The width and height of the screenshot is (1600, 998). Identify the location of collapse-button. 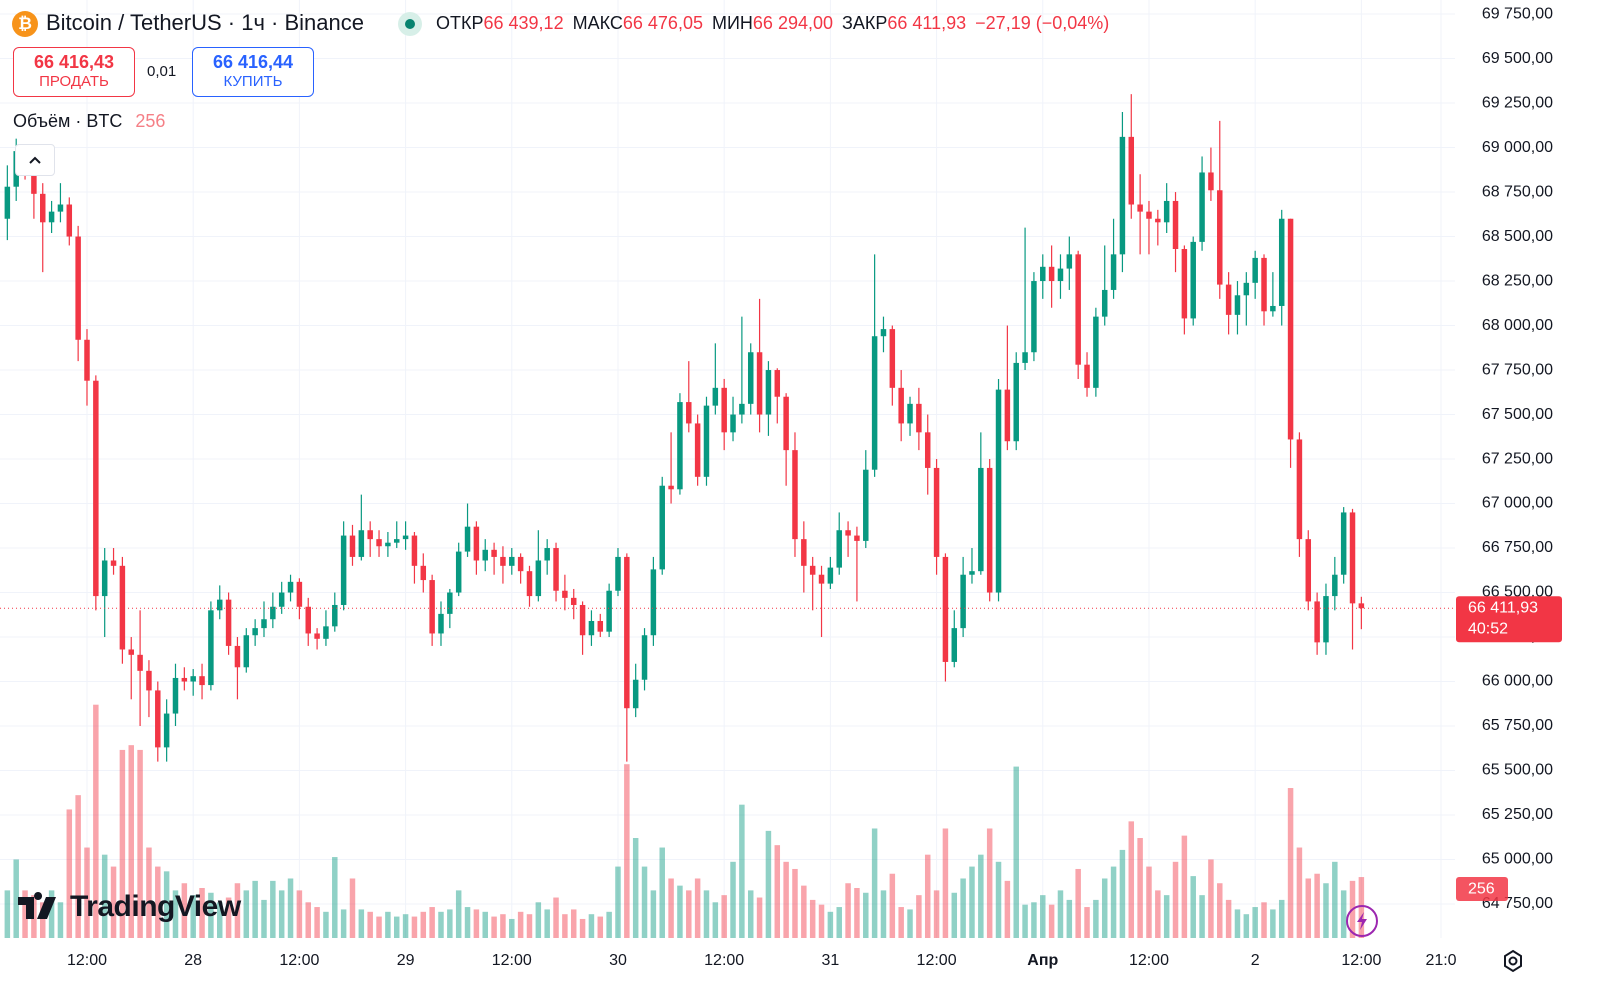
(35, 160).